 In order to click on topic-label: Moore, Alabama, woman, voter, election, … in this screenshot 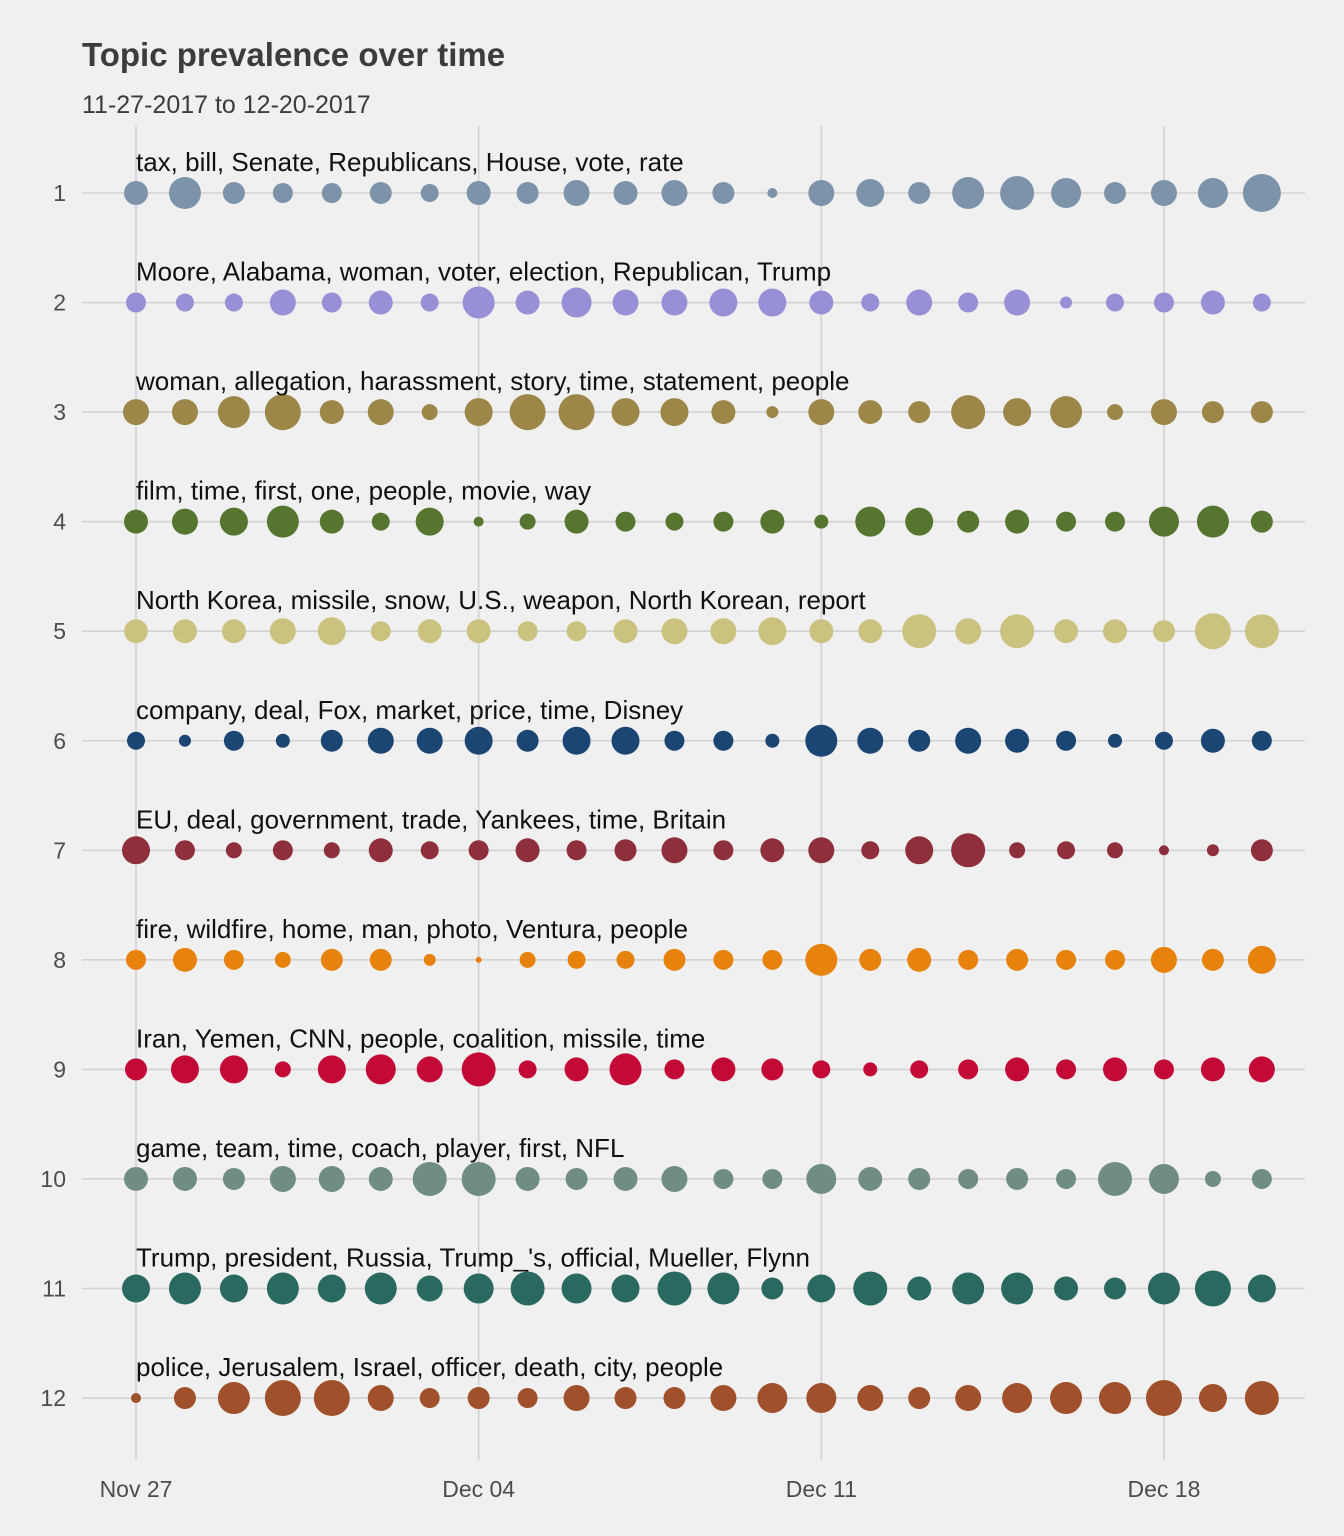, I will do `click(483, 272)`.